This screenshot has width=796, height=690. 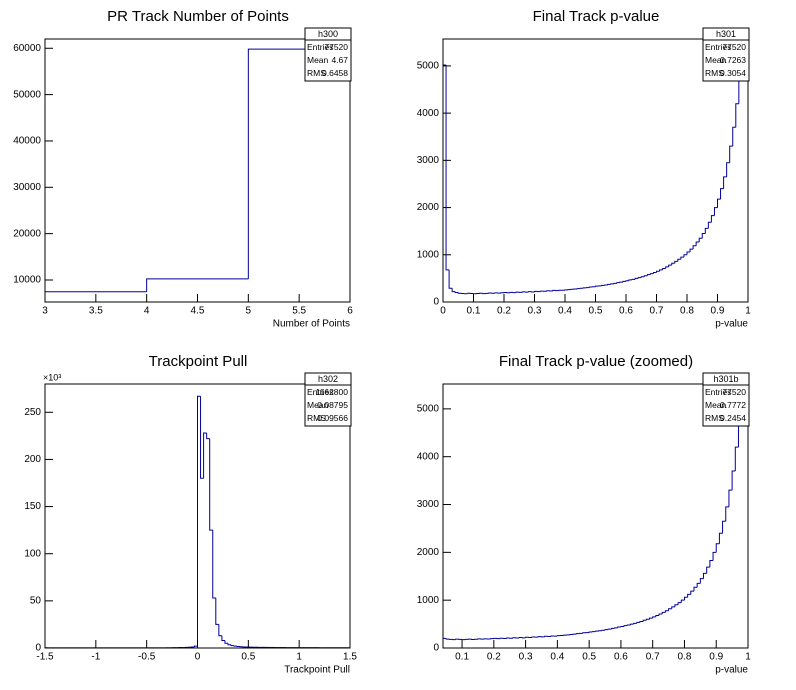 What do you see at coordinates (147, 311) in the screenshot?
I see `x-tick-label: 4` at bounding box center [147, 311].